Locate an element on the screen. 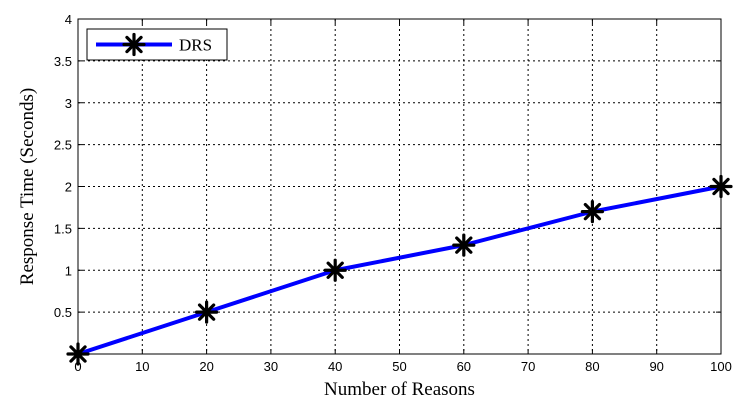  y-tick-label: 4 is located at coordinates (68, 19).